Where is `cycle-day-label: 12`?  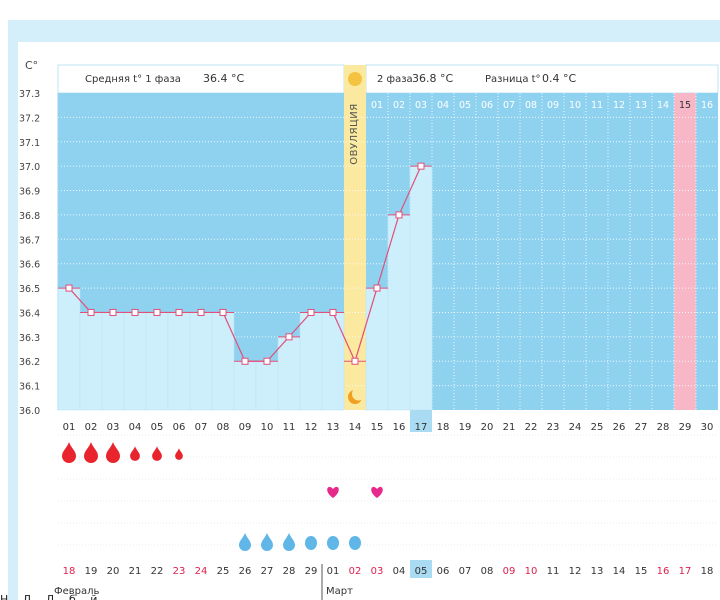
cycle-day-label: 12 is located at coordinates (311, 427).